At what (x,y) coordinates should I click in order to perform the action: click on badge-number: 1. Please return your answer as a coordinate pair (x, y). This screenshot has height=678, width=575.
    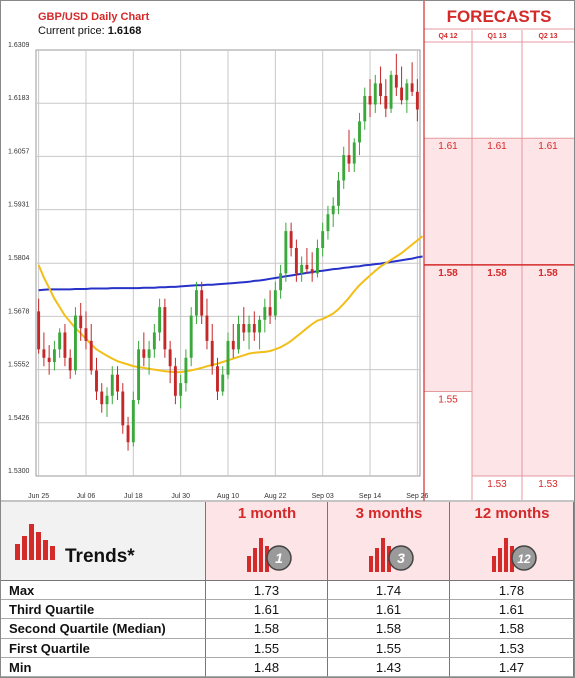
    Looking at the image, I should click on (279, 558).